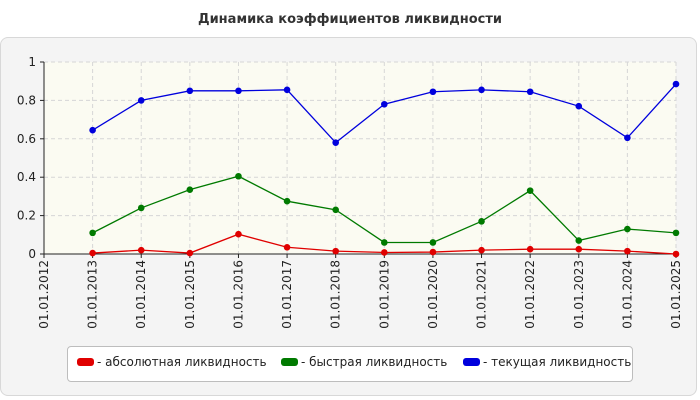 The height and width of the screenshot is (400, 700). Describe the element at coordinates (336, 294) in the screenshot. I see `x-tick-label: 01.01.2018` at that location.